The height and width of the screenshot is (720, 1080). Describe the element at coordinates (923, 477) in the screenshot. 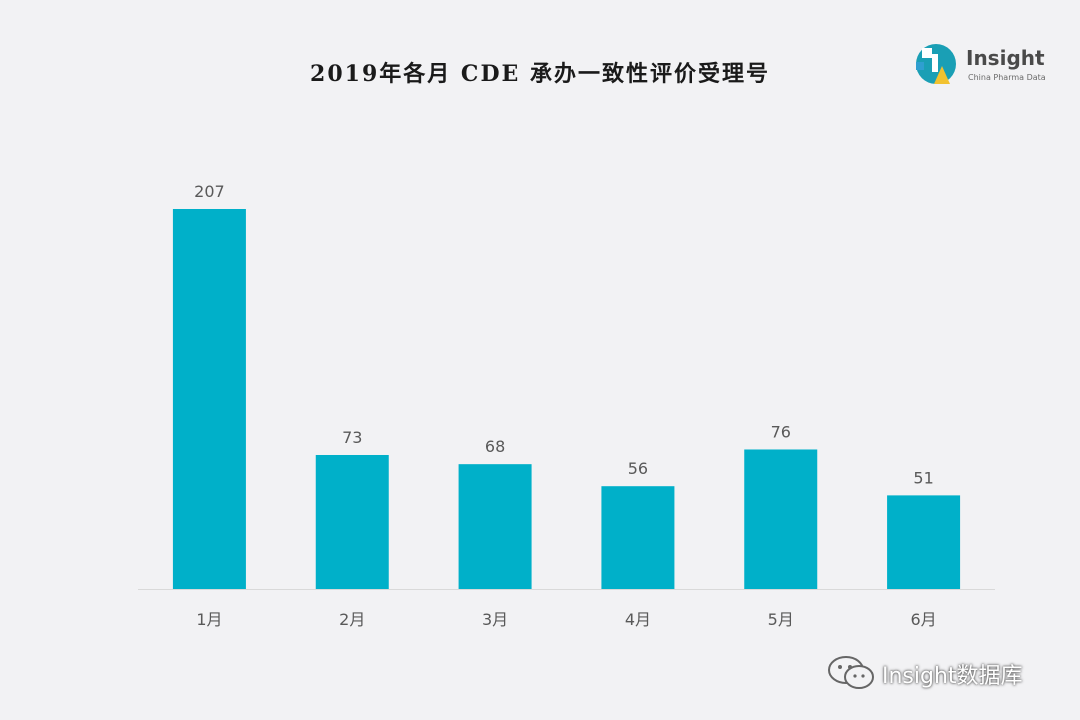

I see `data-label-6: 51` at that location.